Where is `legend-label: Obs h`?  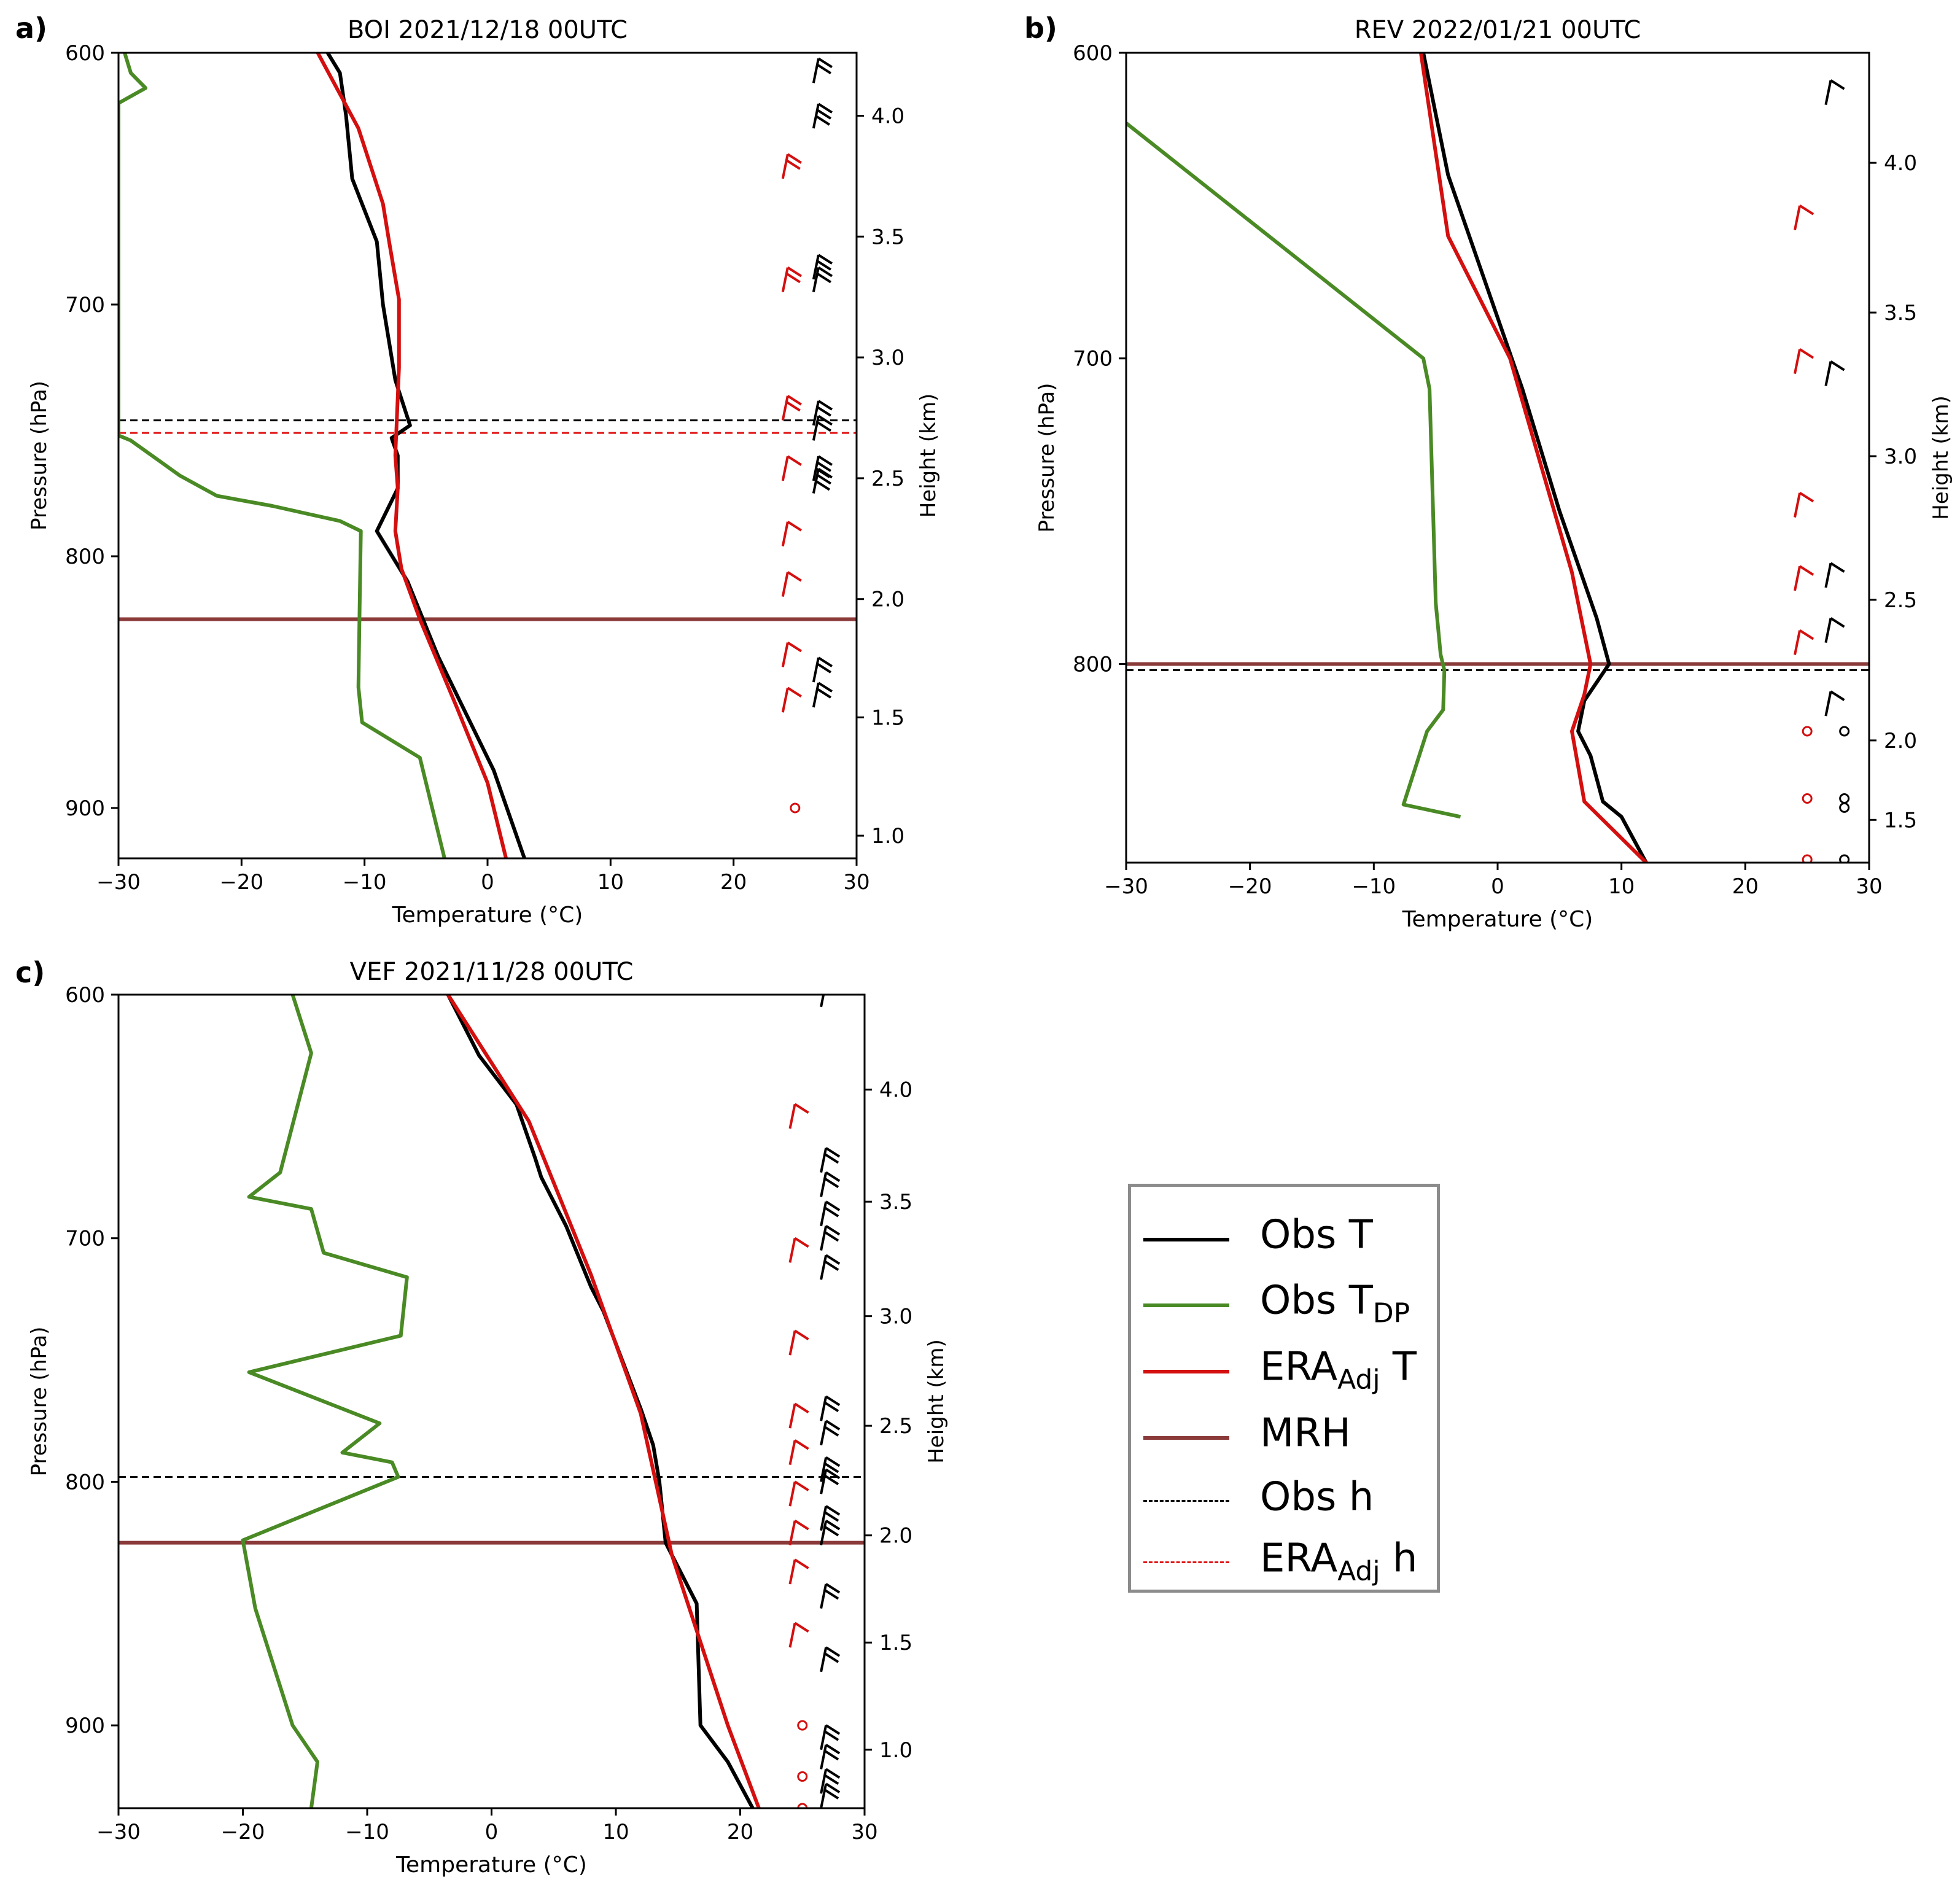
legend-label: Obs h is located at coordinates (1317, 1497).